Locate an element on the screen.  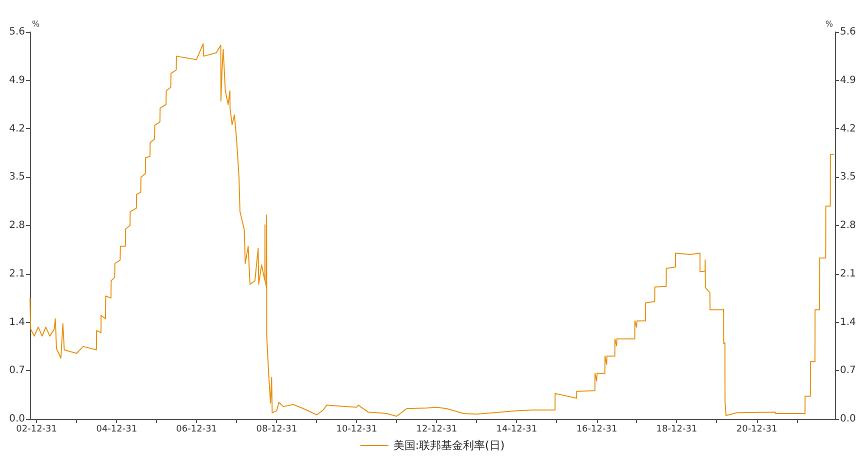
y2-tick-label: 0.0 is located at coordinates (848, 419).